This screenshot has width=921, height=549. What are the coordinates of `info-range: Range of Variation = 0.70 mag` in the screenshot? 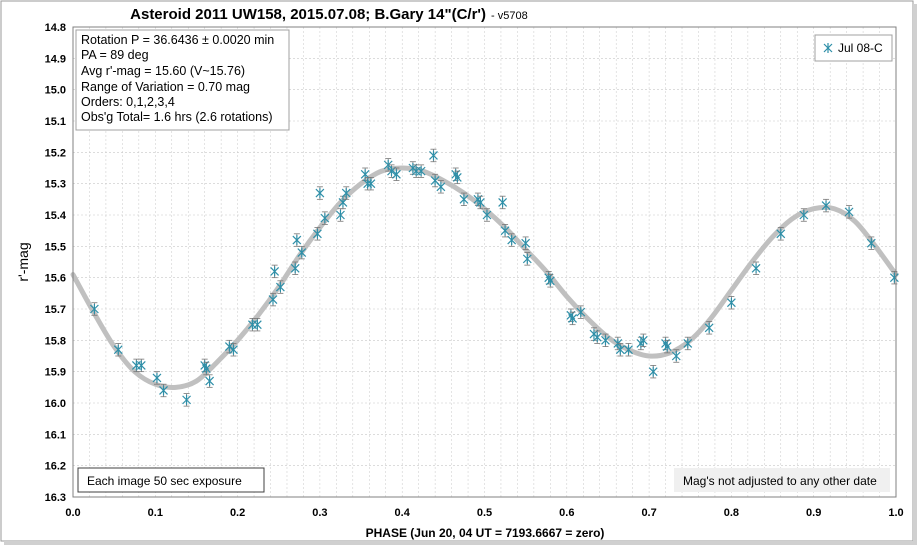 It's located at (165, 87).